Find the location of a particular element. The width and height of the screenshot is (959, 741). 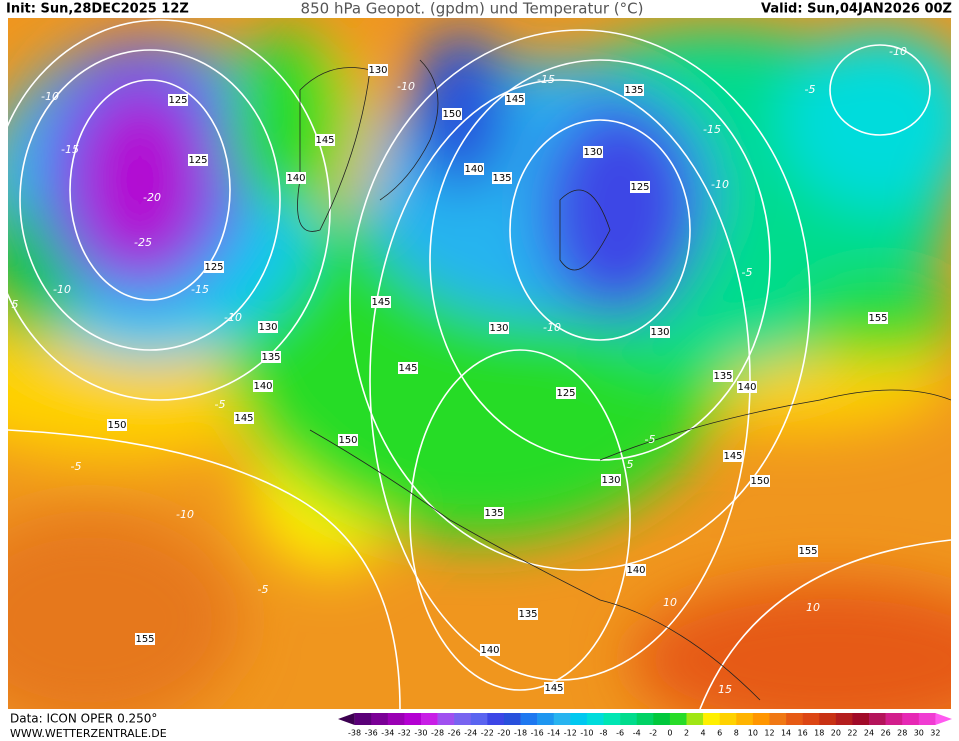

scale-label: 28 is located at coordinates (902, 733).